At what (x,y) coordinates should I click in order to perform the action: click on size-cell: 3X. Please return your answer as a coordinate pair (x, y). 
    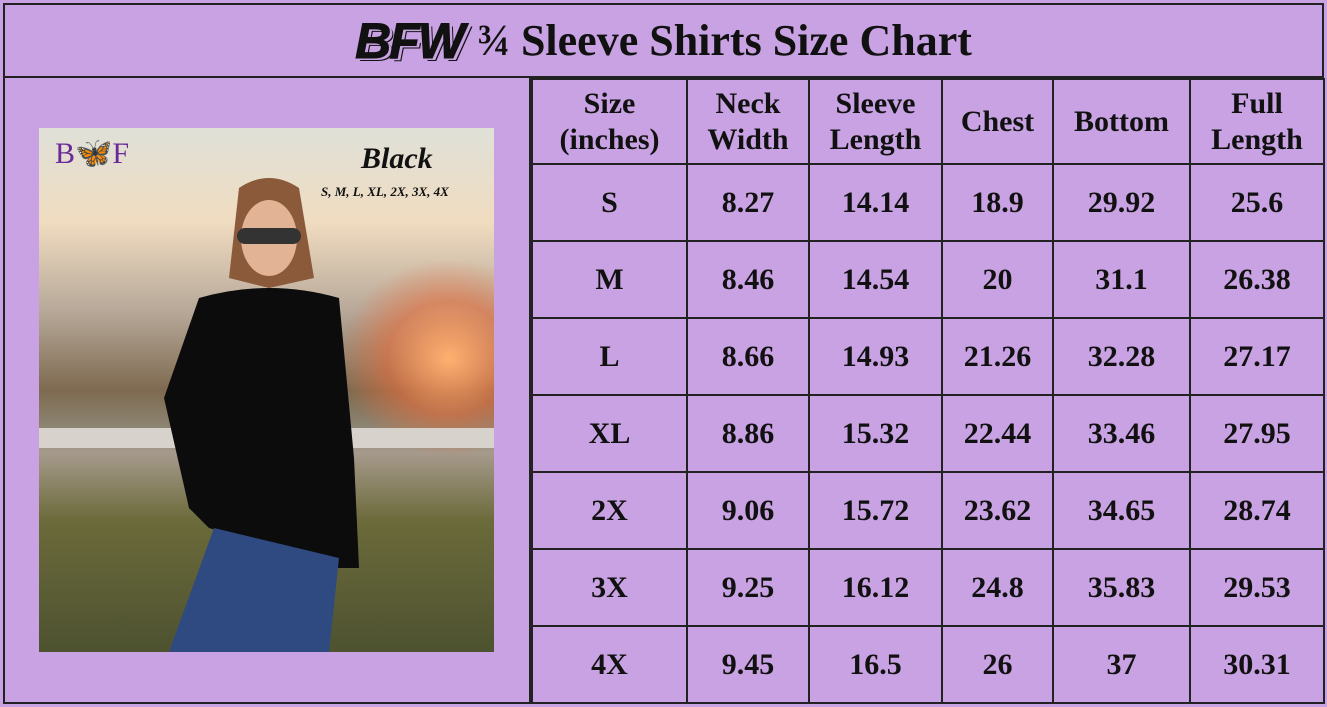
    Looking at the image, I should click on (609, 587).